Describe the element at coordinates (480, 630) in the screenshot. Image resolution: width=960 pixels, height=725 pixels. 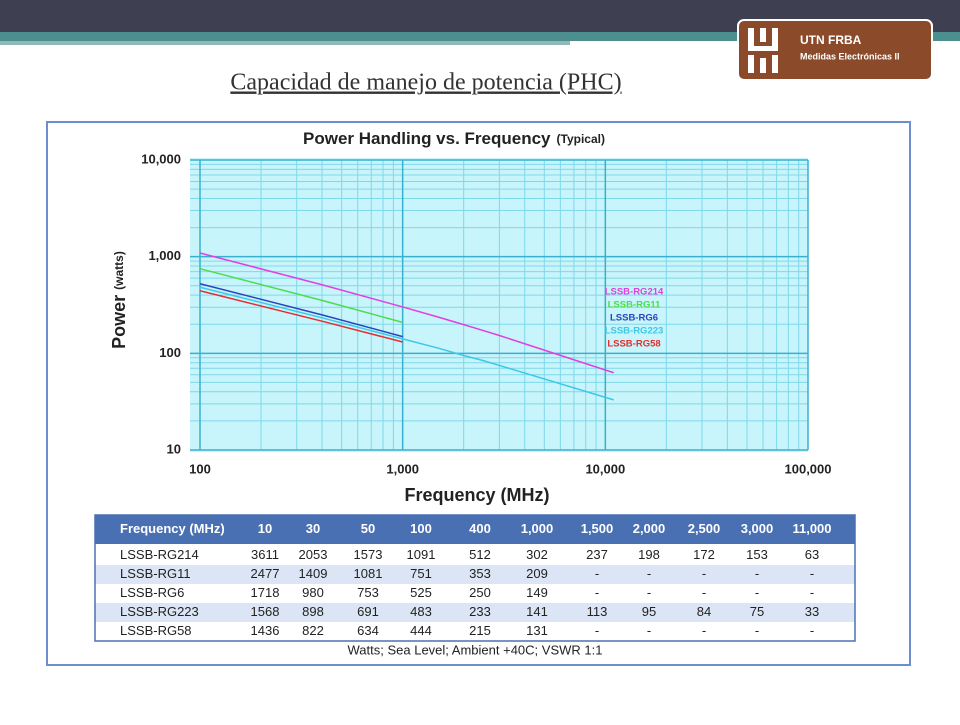
I see `table-cell: 215` at that location.